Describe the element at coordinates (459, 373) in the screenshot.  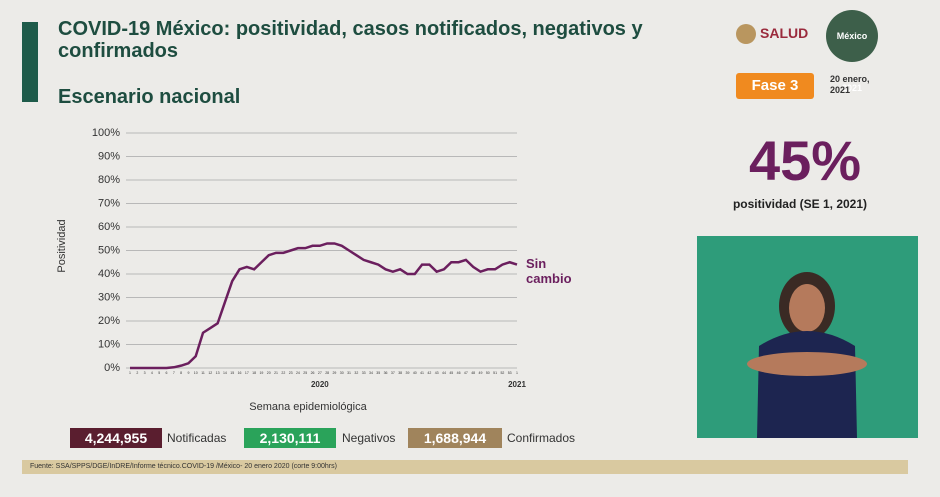
I see `x-tick-label: 46` at that location.